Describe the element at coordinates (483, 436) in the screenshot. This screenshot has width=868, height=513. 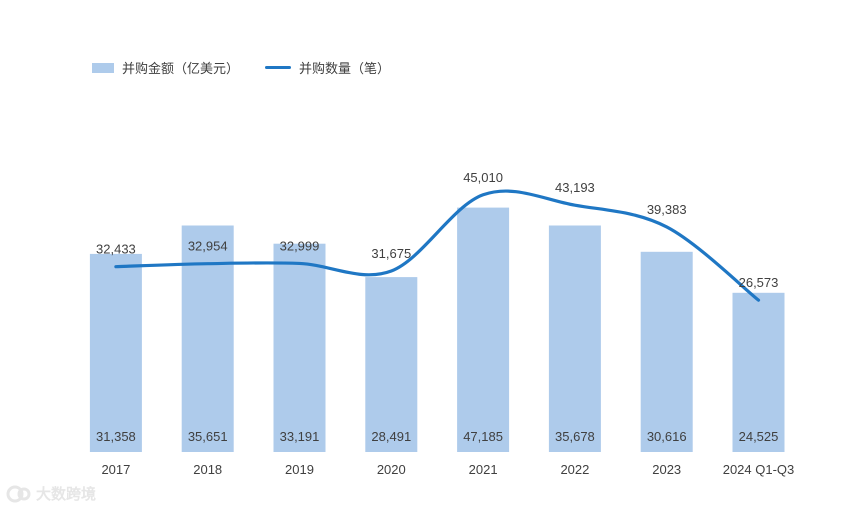
I see `bar-data-label: 47,185` at that location.